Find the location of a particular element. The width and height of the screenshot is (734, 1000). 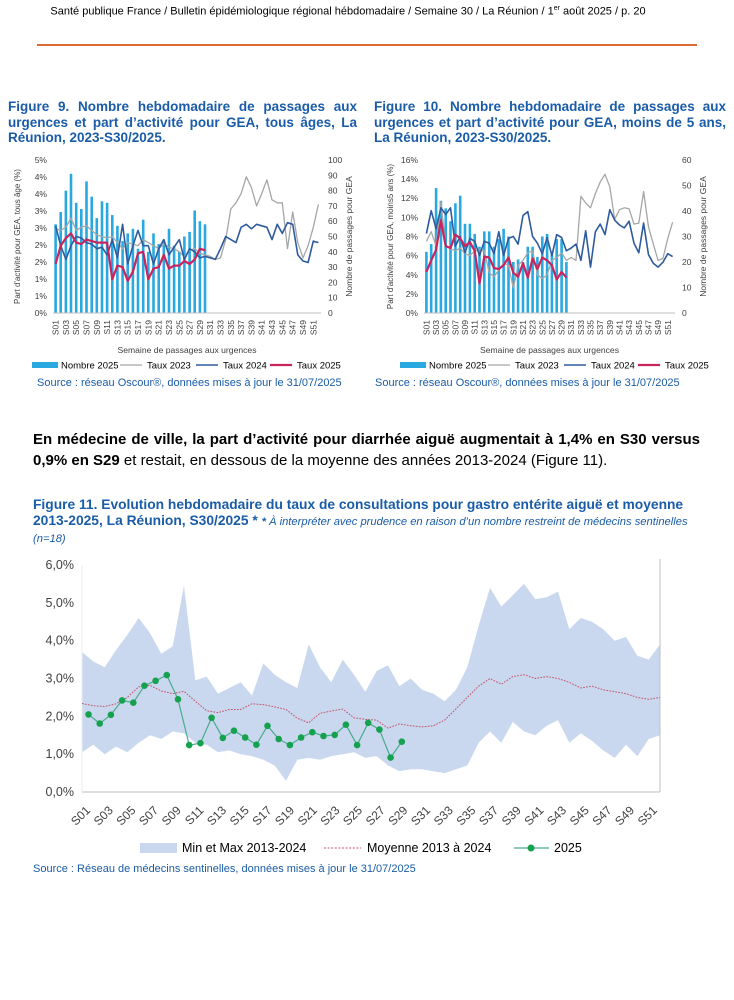

svg-text: S09 is located at coordinates (171, 815).